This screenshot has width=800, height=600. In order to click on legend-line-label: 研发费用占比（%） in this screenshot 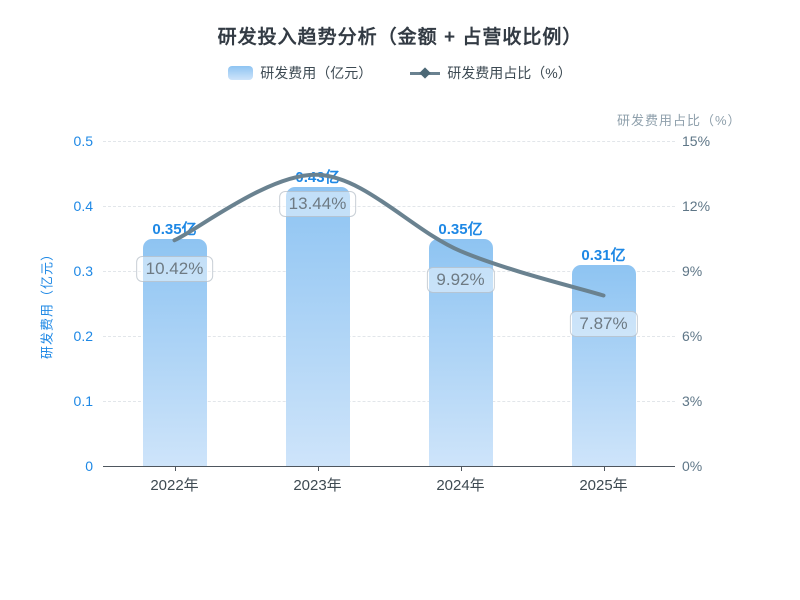, I will do `click(509, 73)`.